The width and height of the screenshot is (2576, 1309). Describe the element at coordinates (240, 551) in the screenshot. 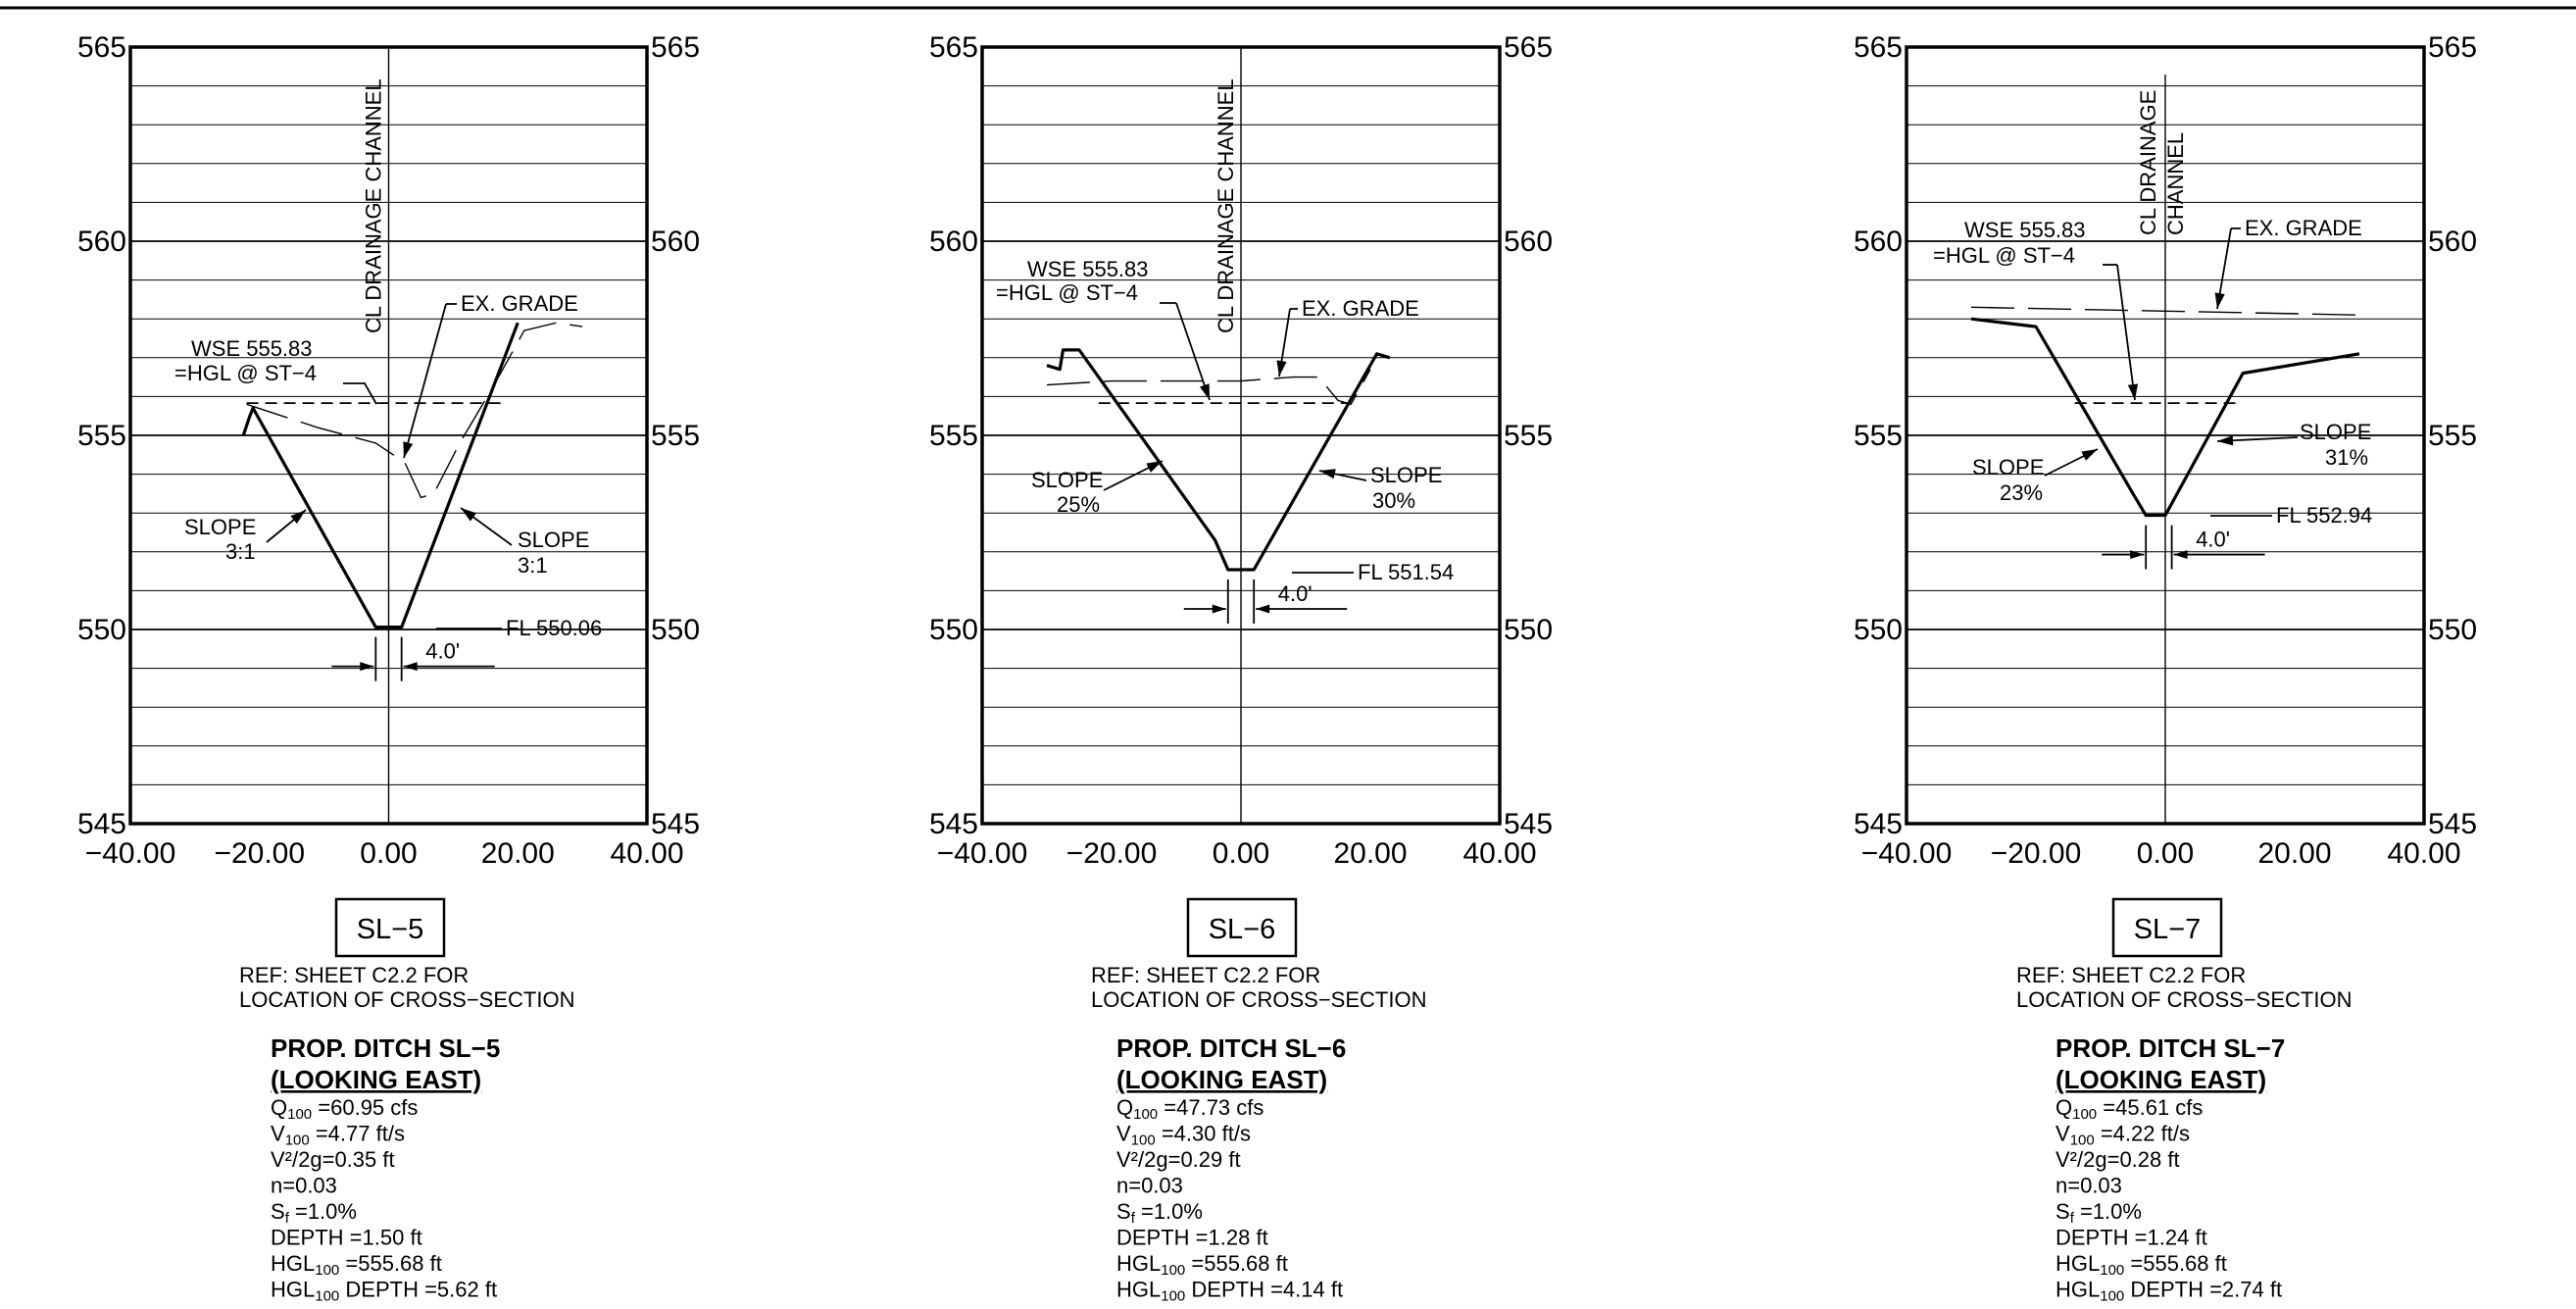

I see `left-slope-label-2: 3:1` at that location.